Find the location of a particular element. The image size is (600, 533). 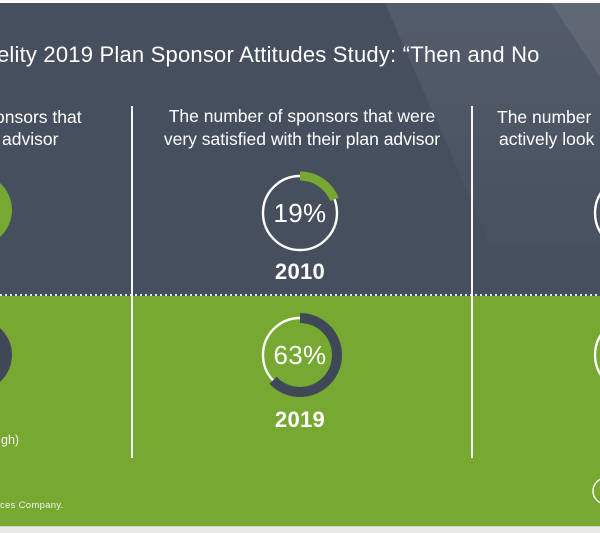

year-label-2019: 2019 is located at coordinates (300, 419).